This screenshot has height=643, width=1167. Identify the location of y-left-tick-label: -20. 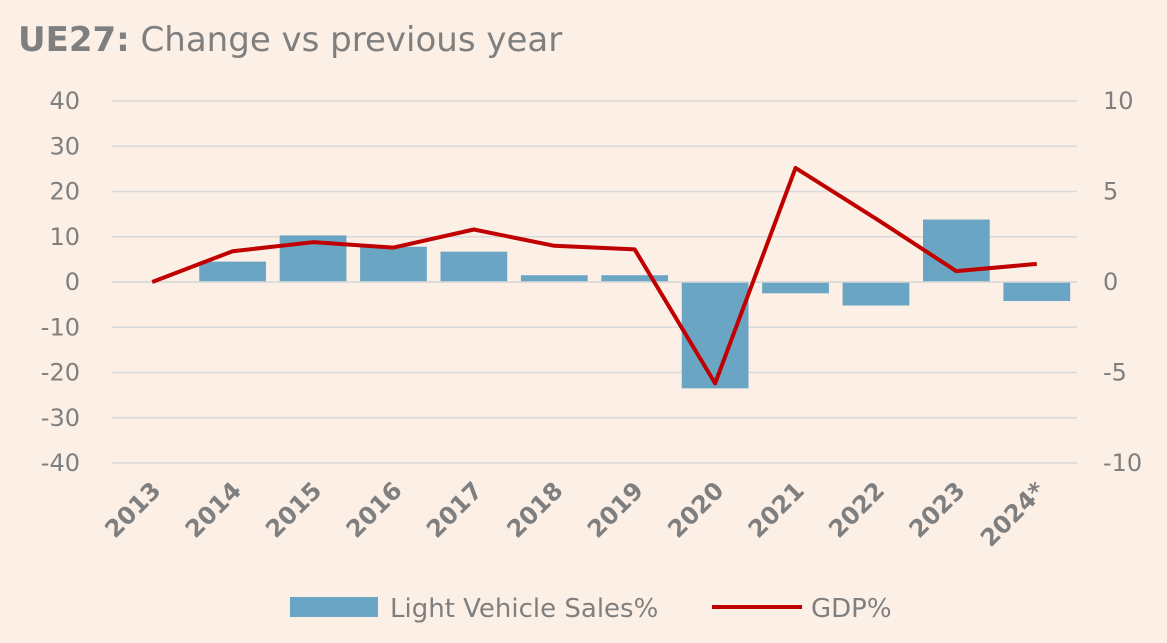
(60, 373).